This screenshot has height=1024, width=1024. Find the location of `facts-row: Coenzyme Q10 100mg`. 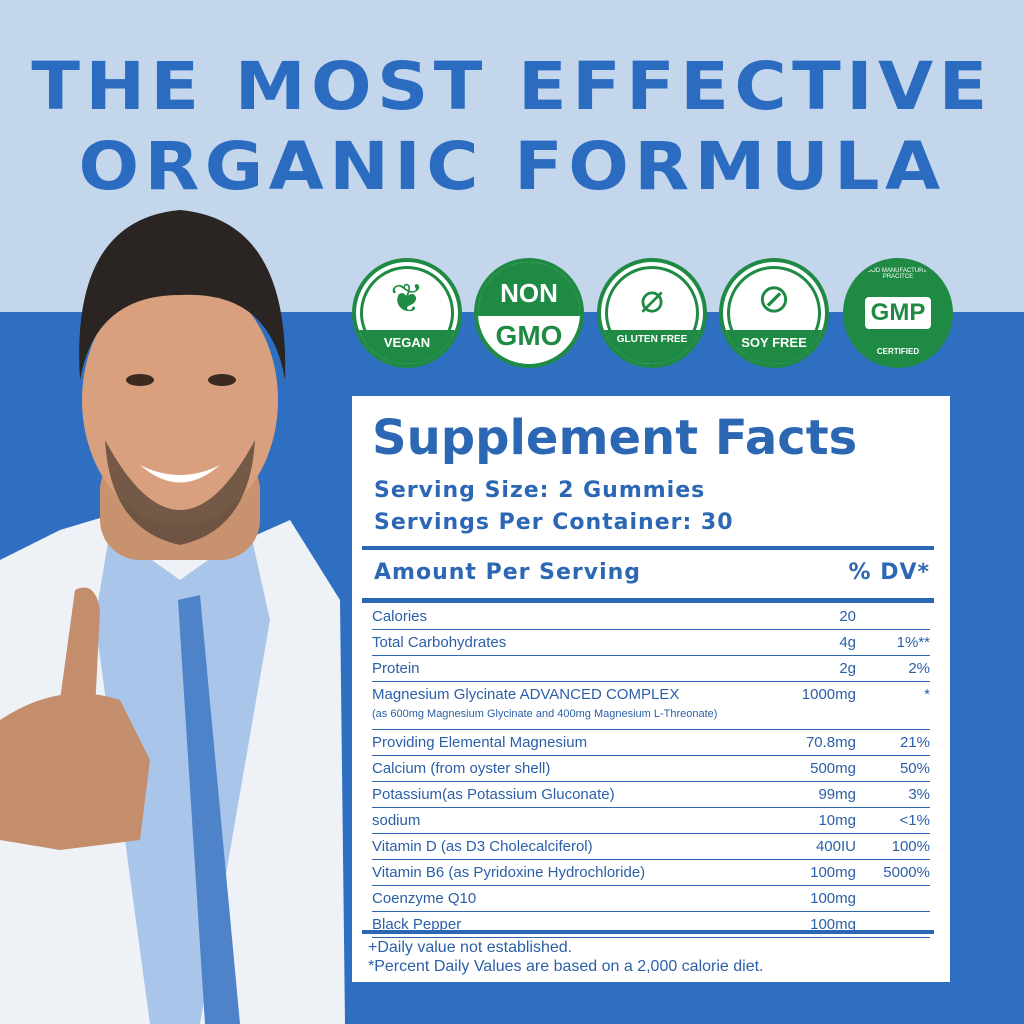

facts-row: Coenzyme Q10 100mg is located at coordinates (651, 899).